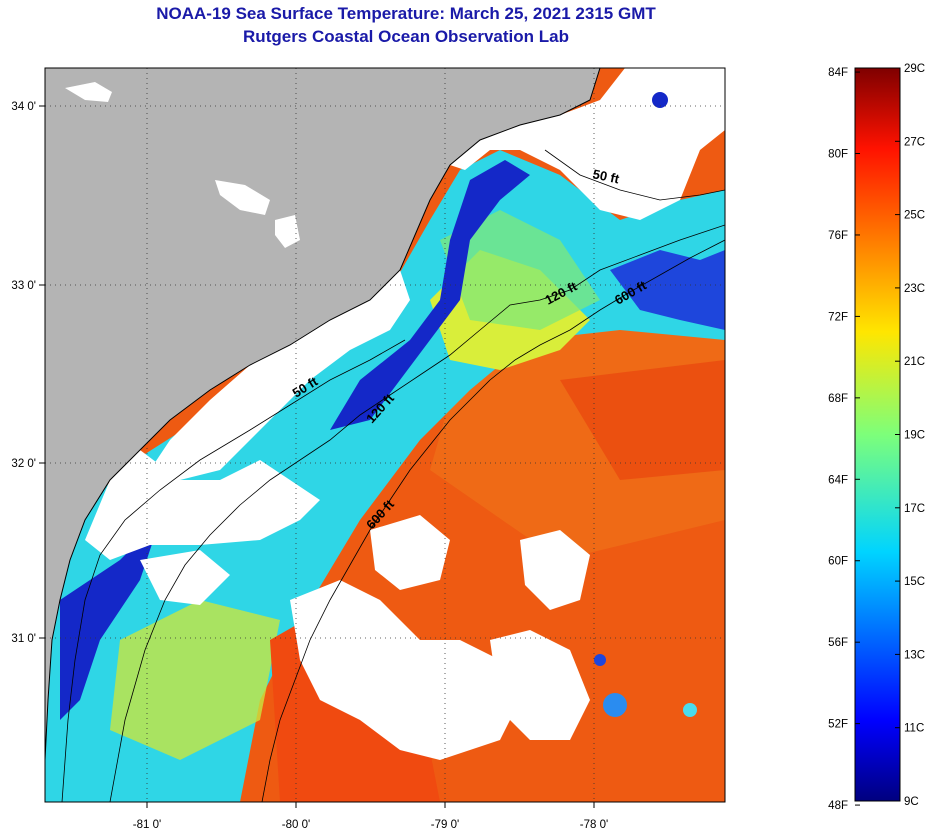 This screenshot has width=928, height=832. I want to click on shelf-green-water, so click(520, 270).